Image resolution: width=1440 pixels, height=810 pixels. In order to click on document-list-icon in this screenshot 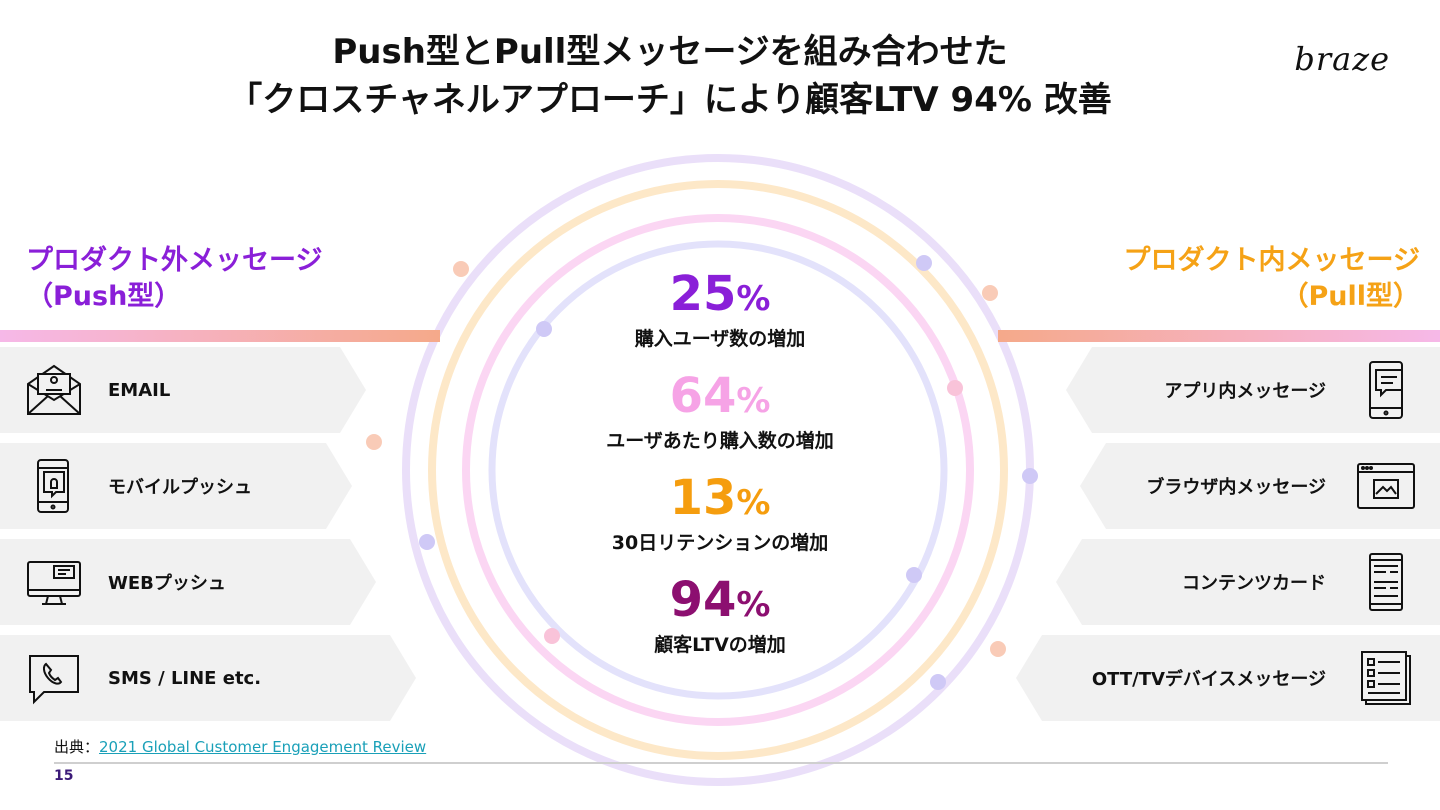, I will do `click(1386, 678)`.